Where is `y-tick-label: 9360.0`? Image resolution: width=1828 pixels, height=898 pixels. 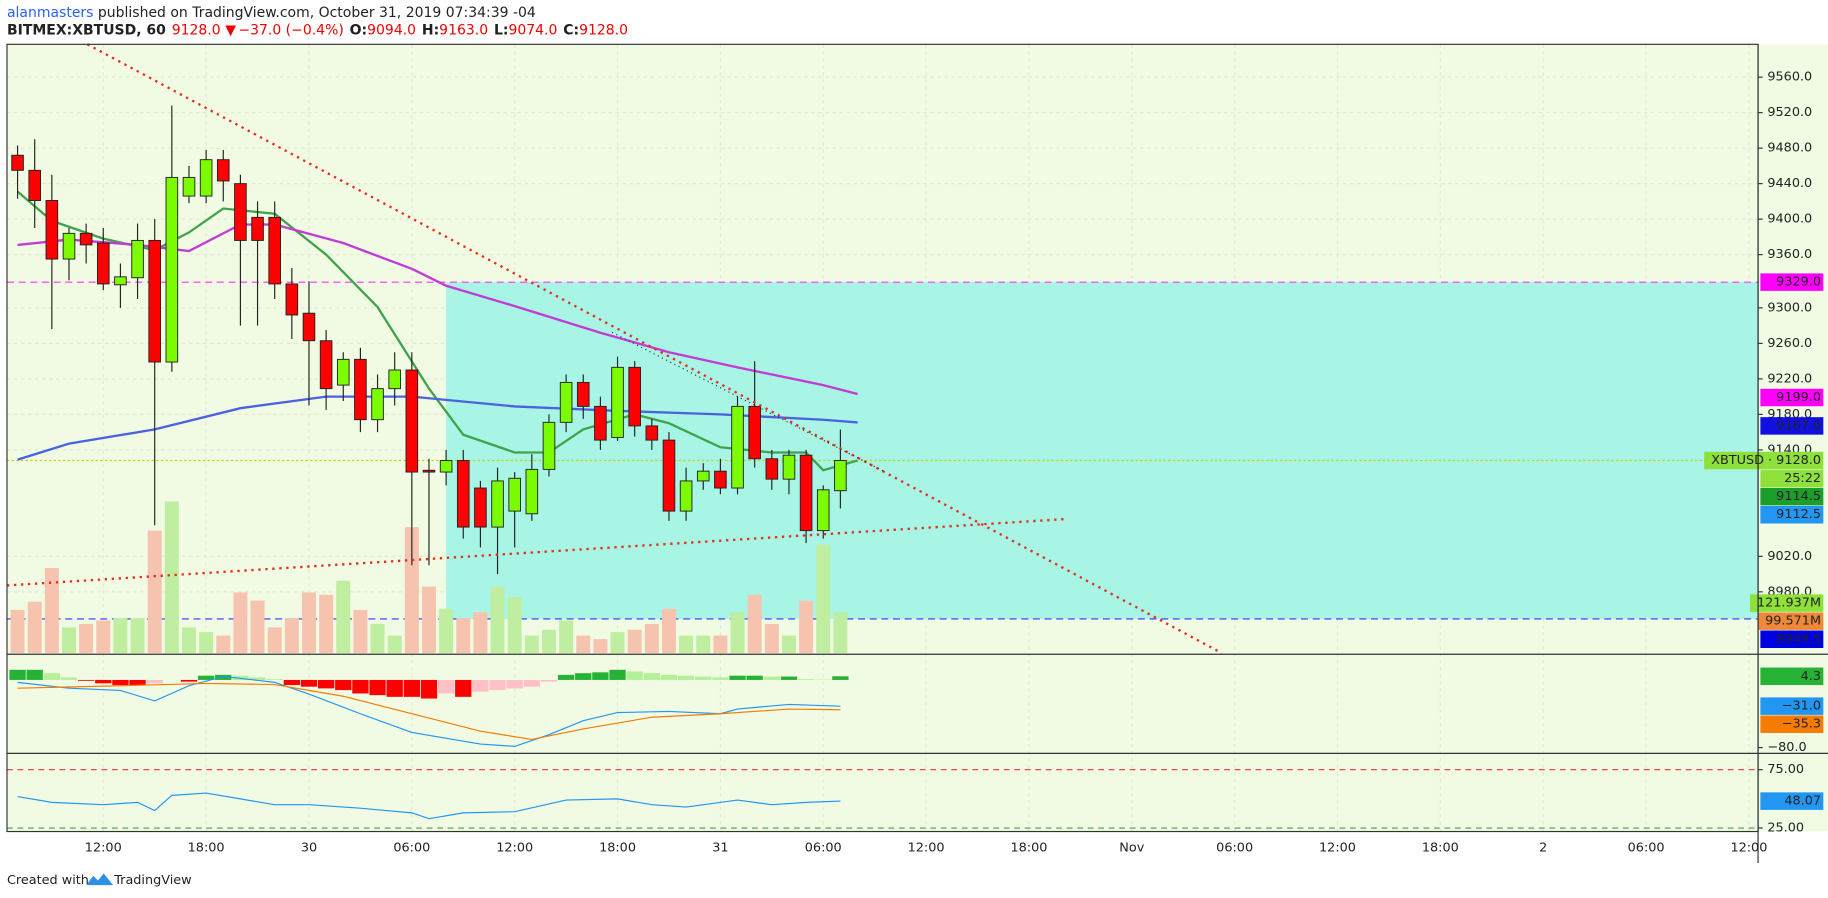 y-tick-label: 9360.0 is located at coordinates (1789, 254).